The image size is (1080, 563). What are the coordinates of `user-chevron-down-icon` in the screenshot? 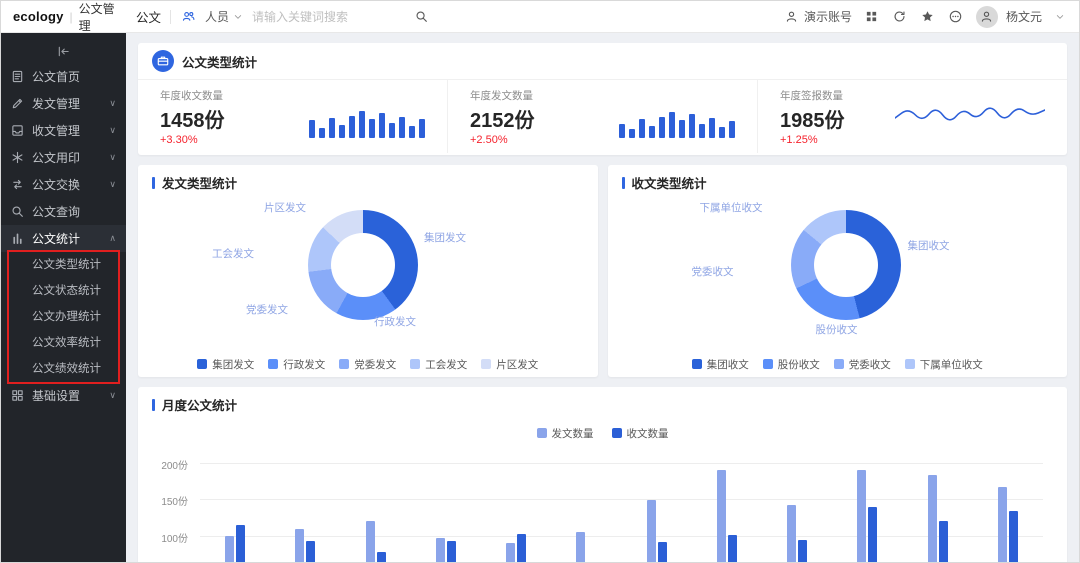 It's located at (1059, 16).